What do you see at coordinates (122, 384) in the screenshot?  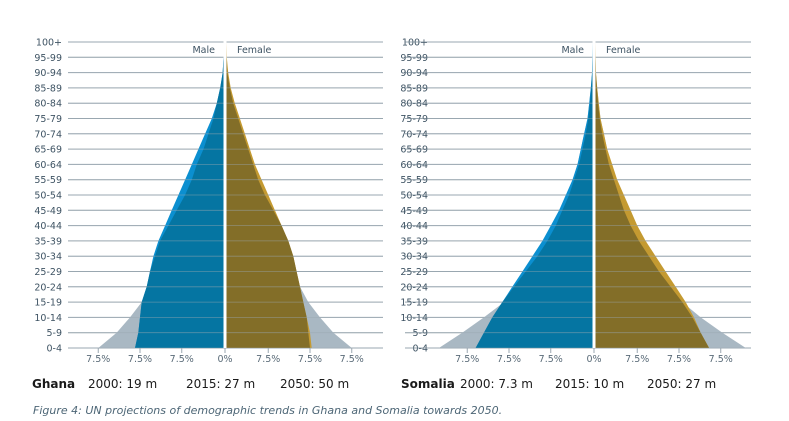 I see `population-label: 2000: 19 m` at bounding box center [122, 384].